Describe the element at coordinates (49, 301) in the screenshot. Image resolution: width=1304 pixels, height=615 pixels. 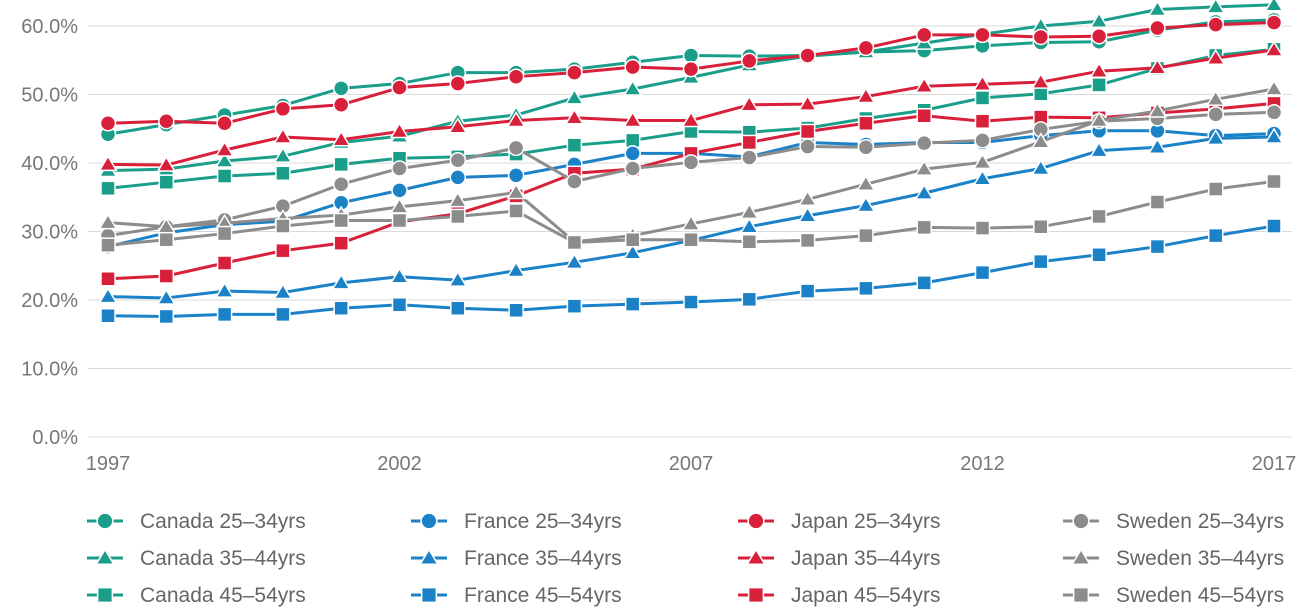
I see `y-tick-label: 20.0%` at that location.